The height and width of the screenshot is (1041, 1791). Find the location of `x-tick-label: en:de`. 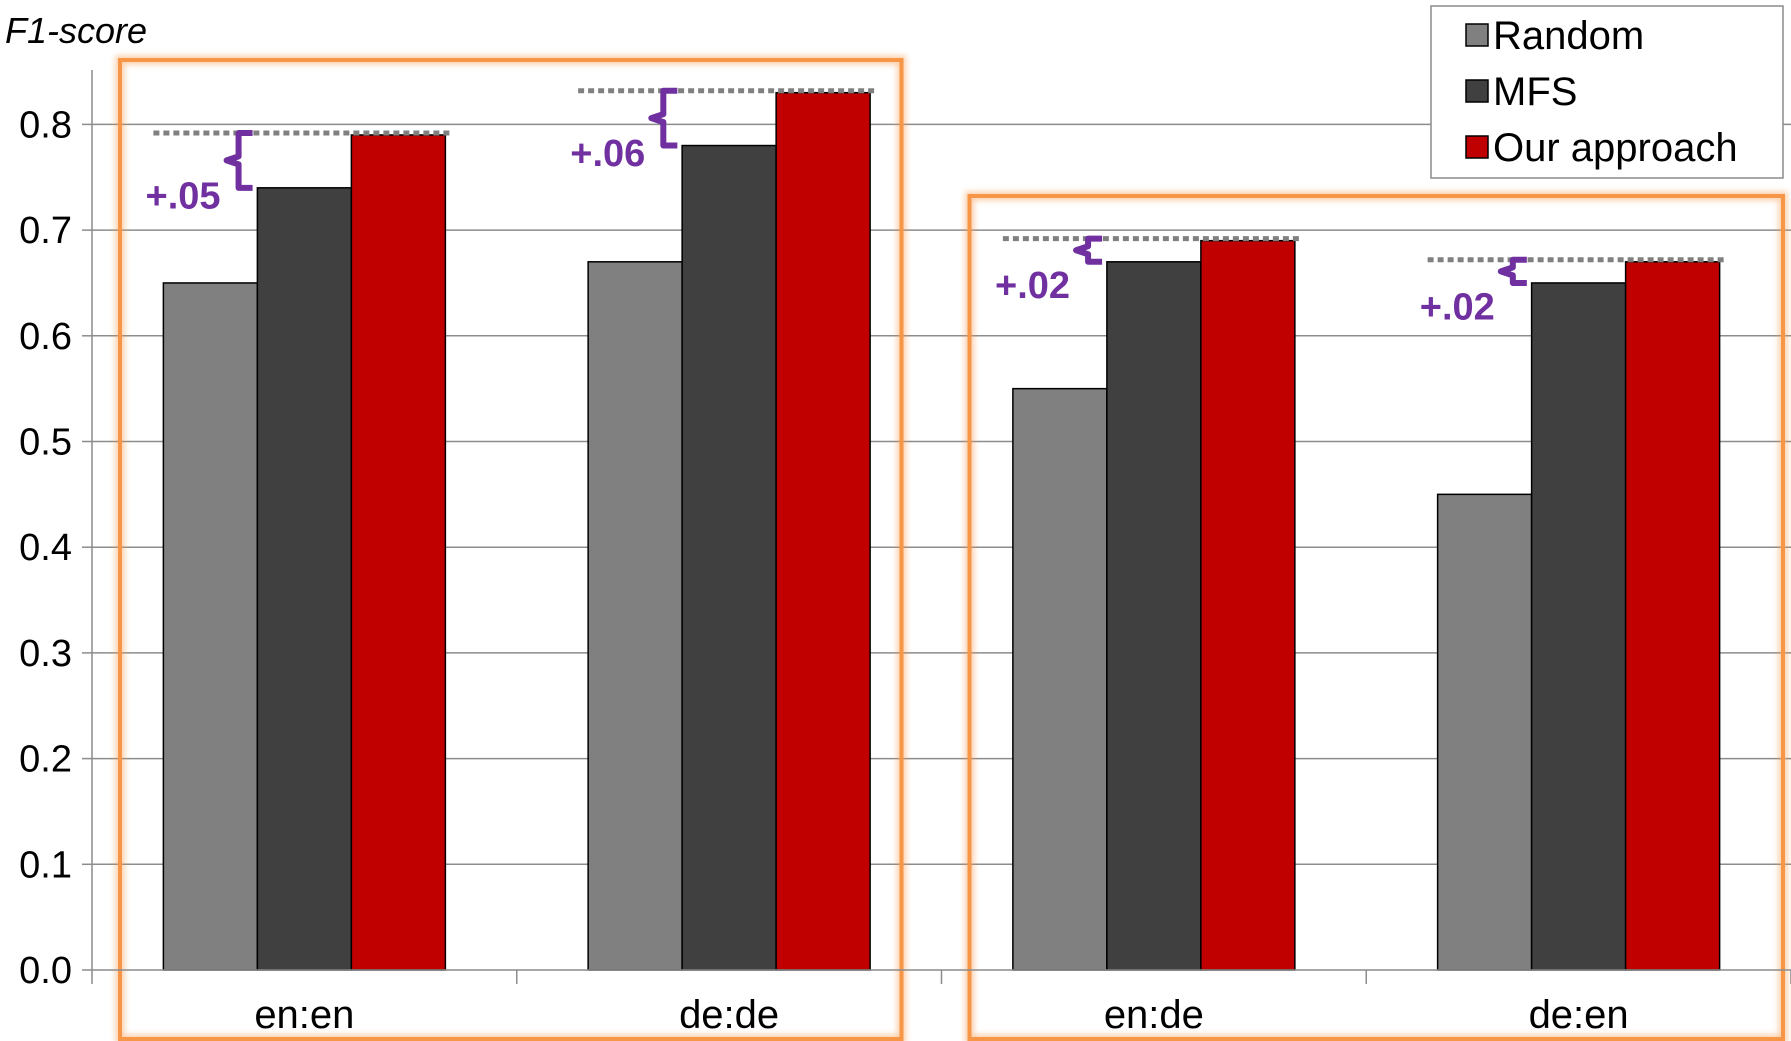

x-tick-label: en:de is located at coordinates (1154, 1015).